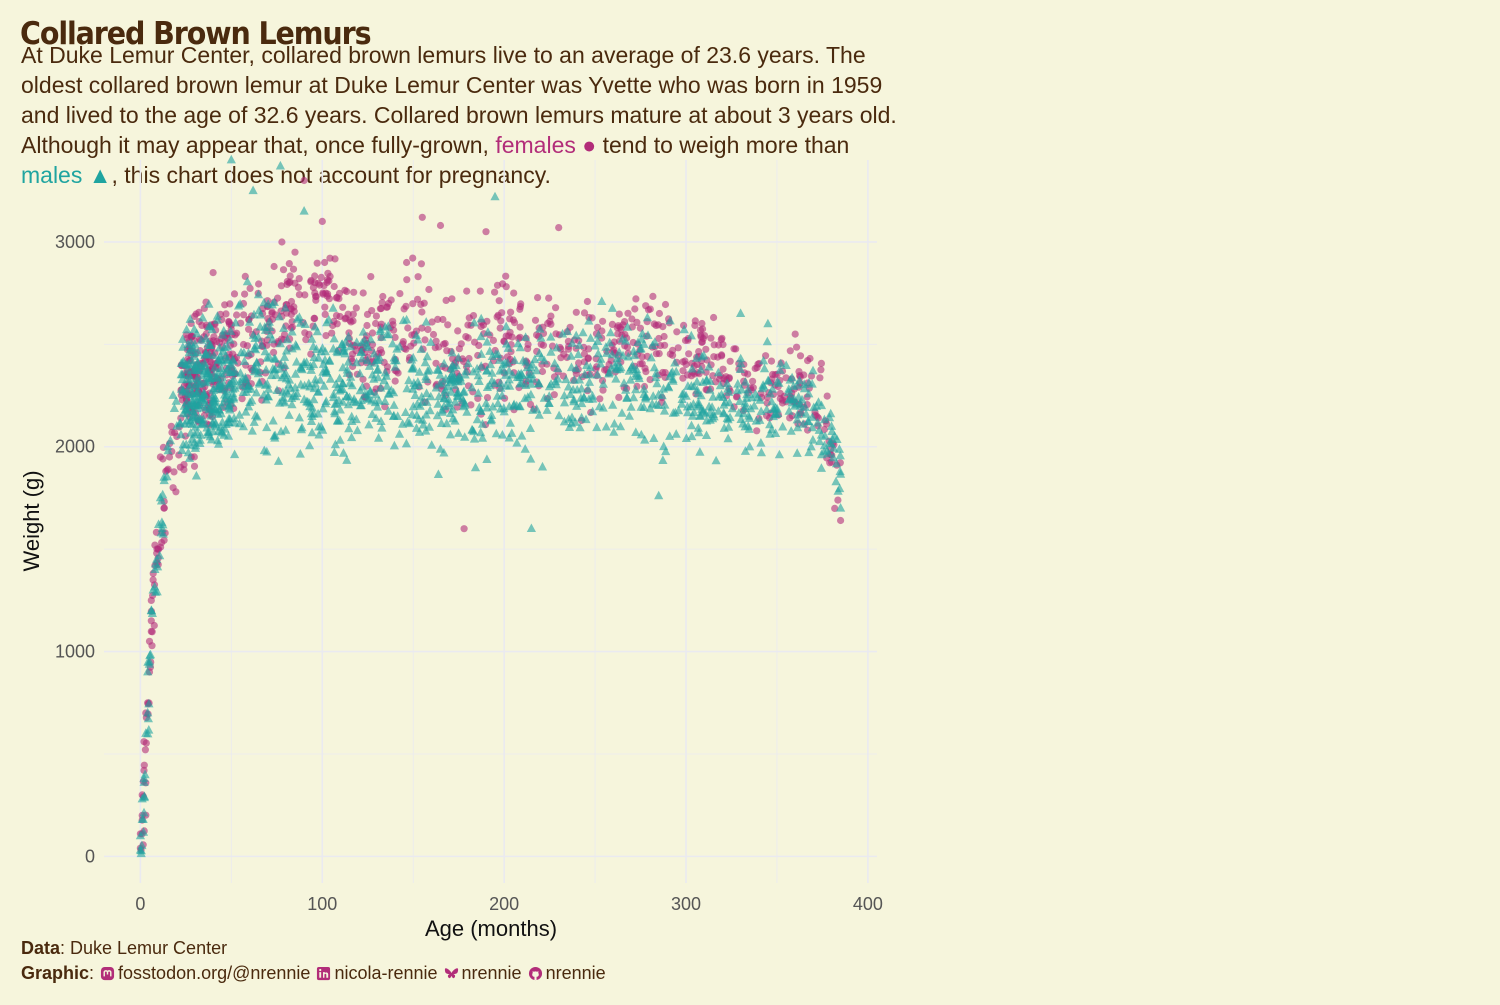 This screenshot has height=1005, width=1500. Describe the element at coordinates (196, 34) in the screenshot. I see `chart-title: Collared Brown Lemurs` at that location.